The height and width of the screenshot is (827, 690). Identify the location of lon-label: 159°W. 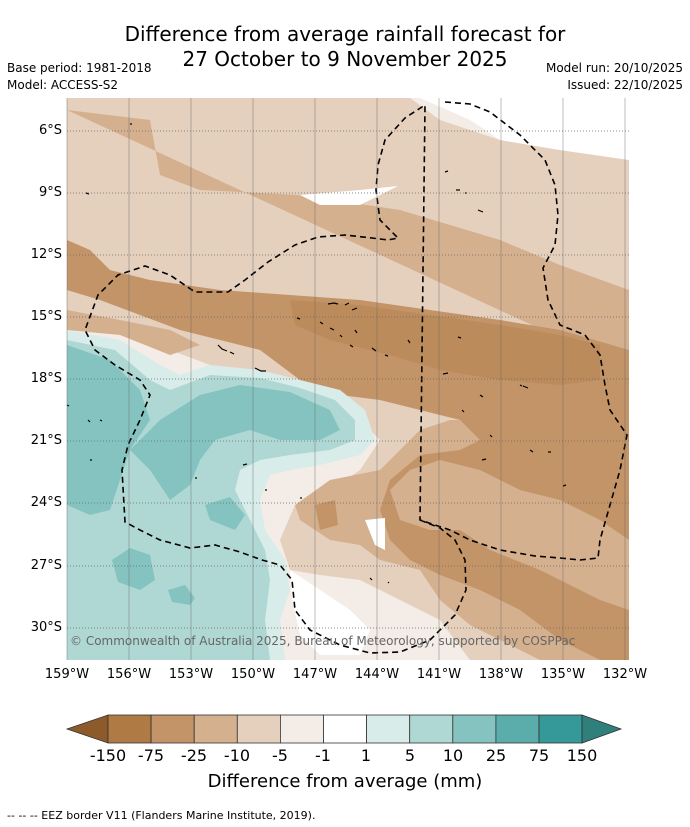
(67, 674).